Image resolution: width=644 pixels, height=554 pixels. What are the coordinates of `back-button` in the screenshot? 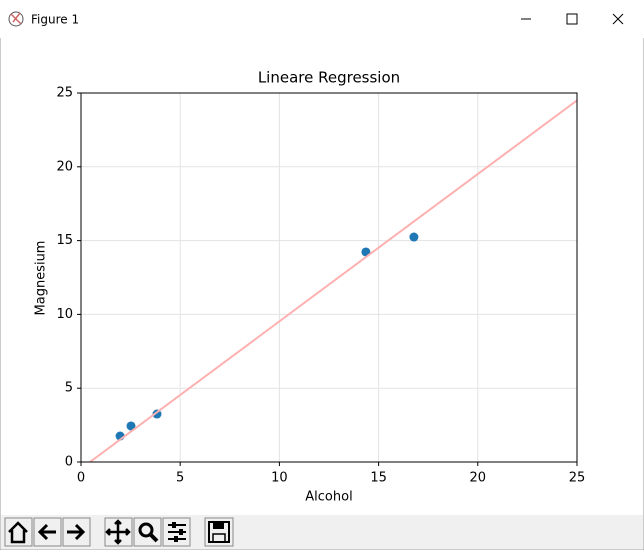 It's located at (47, 532).